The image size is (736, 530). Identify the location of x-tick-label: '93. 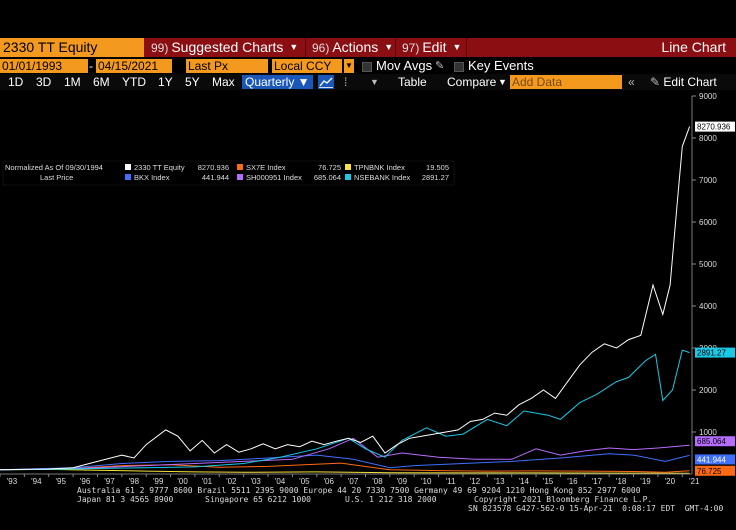
(12, 481).